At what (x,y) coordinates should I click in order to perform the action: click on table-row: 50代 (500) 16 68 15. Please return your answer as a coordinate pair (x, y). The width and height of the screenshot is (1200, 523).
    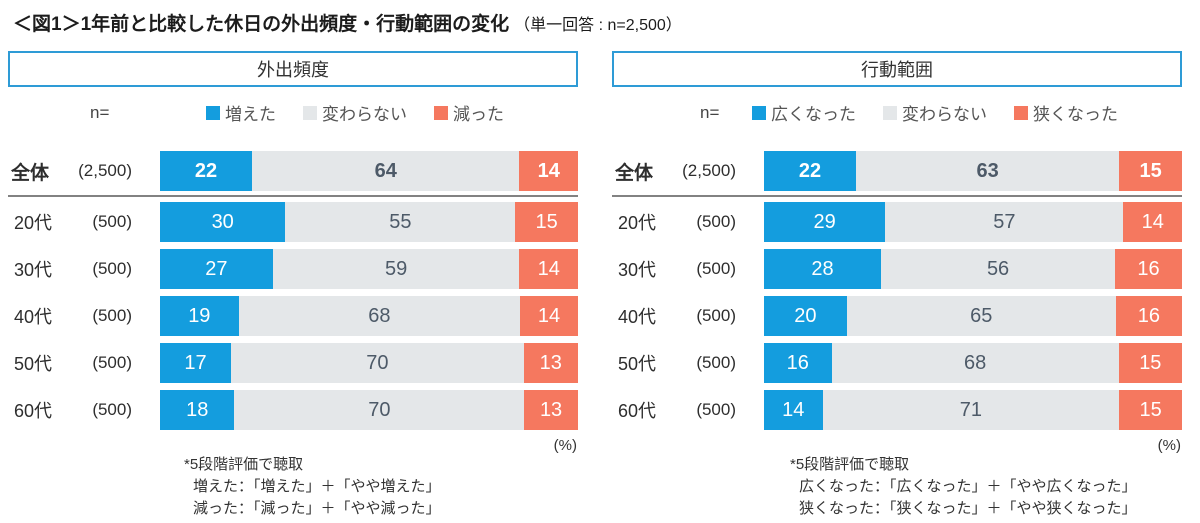
    Looking at the image, I should click on (897, 363).